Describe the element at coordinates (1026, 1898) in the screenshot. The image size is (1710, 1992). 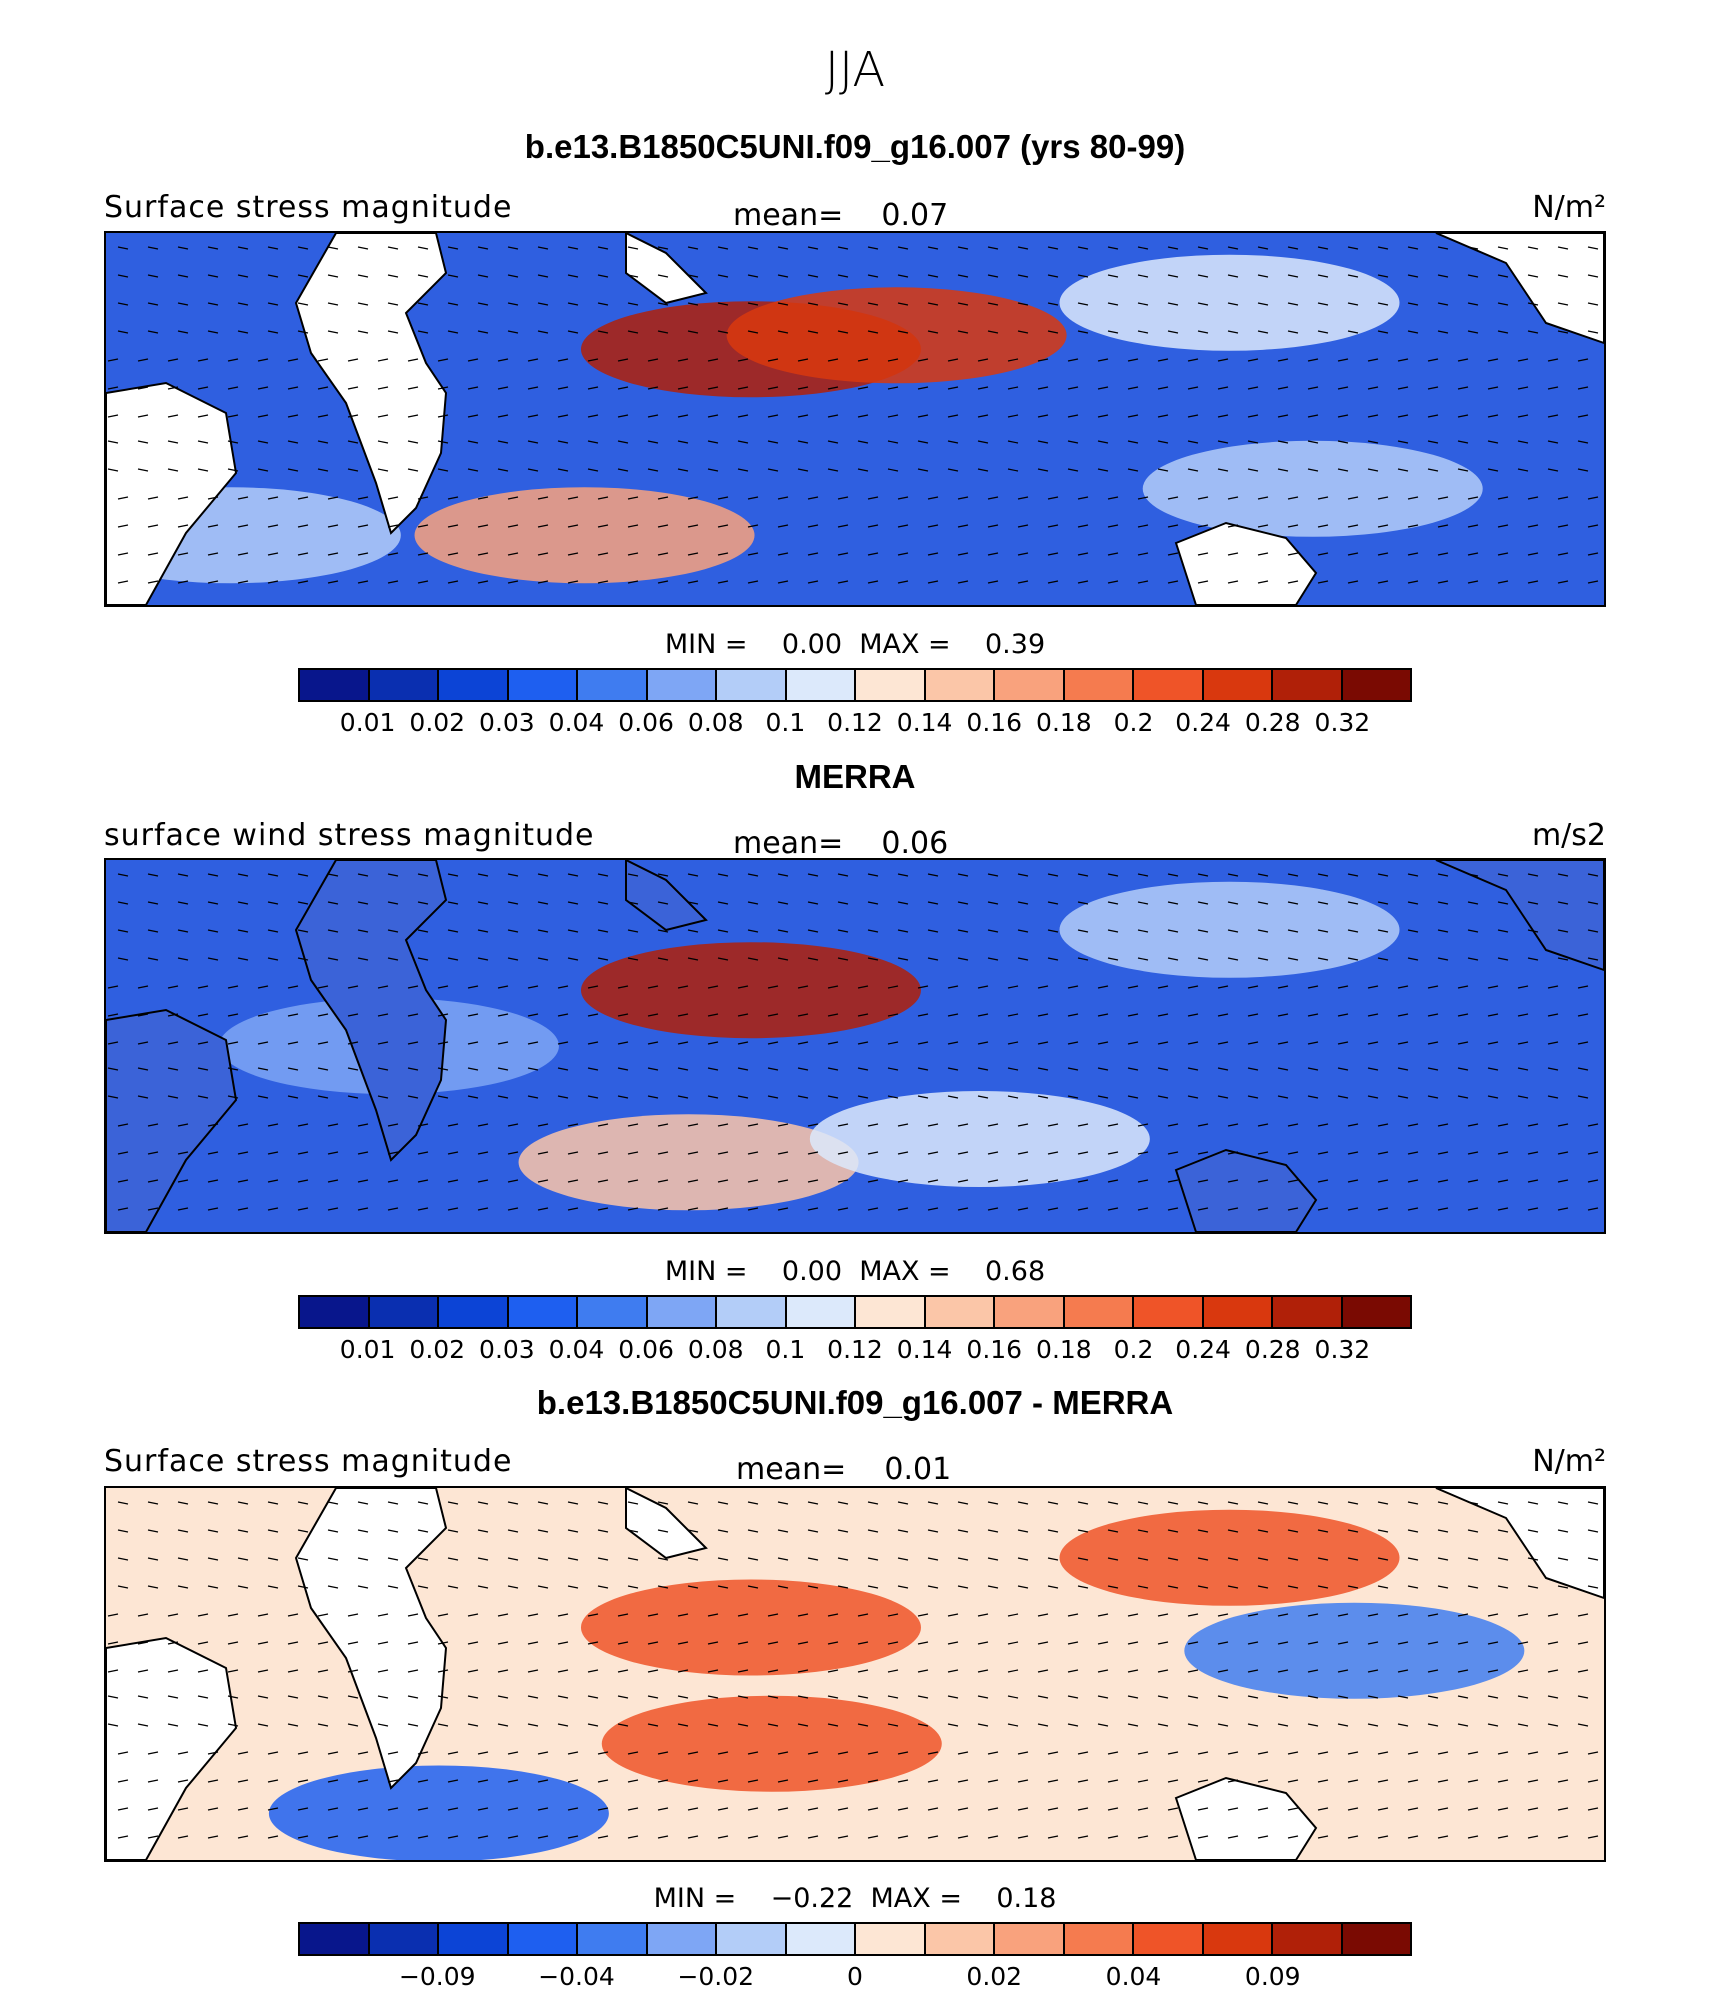
I see `panel-3-max-value: 0.18` at that location.